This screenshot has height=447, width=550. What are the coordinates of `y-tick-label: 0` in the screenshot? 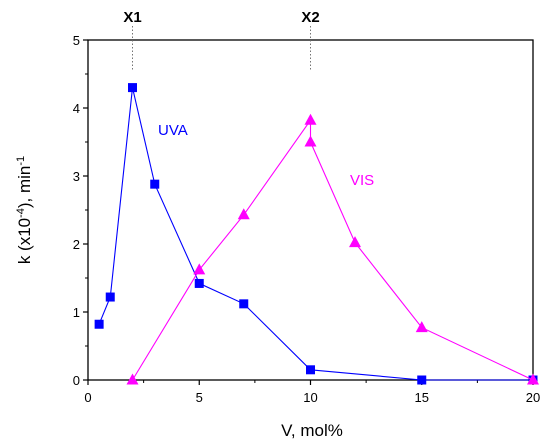 It's located at (76, 380).